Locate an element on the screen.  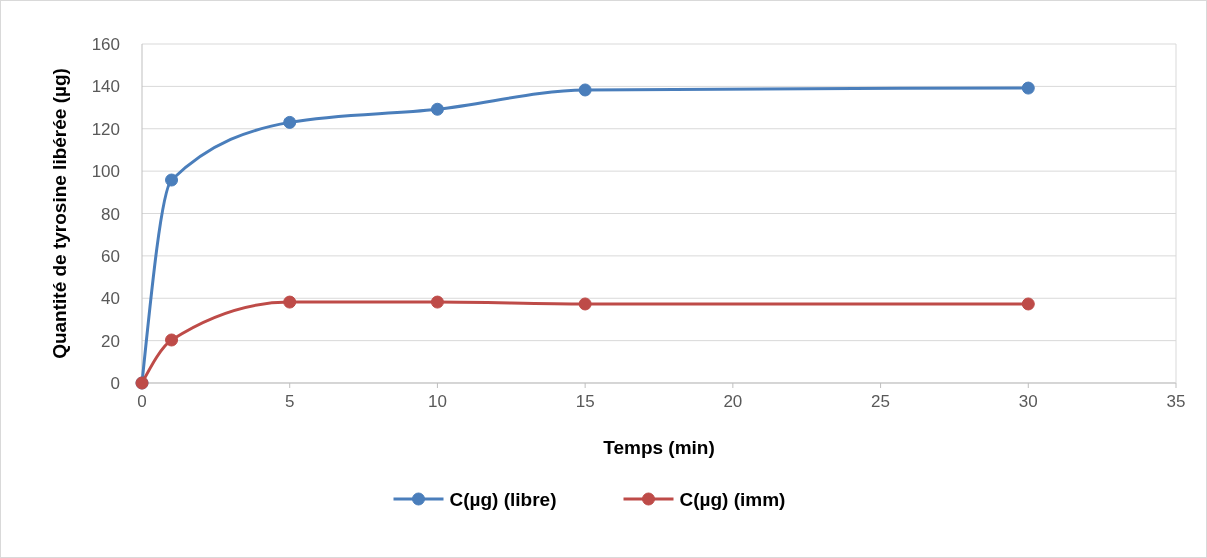
y-tick-label: 20 is located at coordinates (110, 341).